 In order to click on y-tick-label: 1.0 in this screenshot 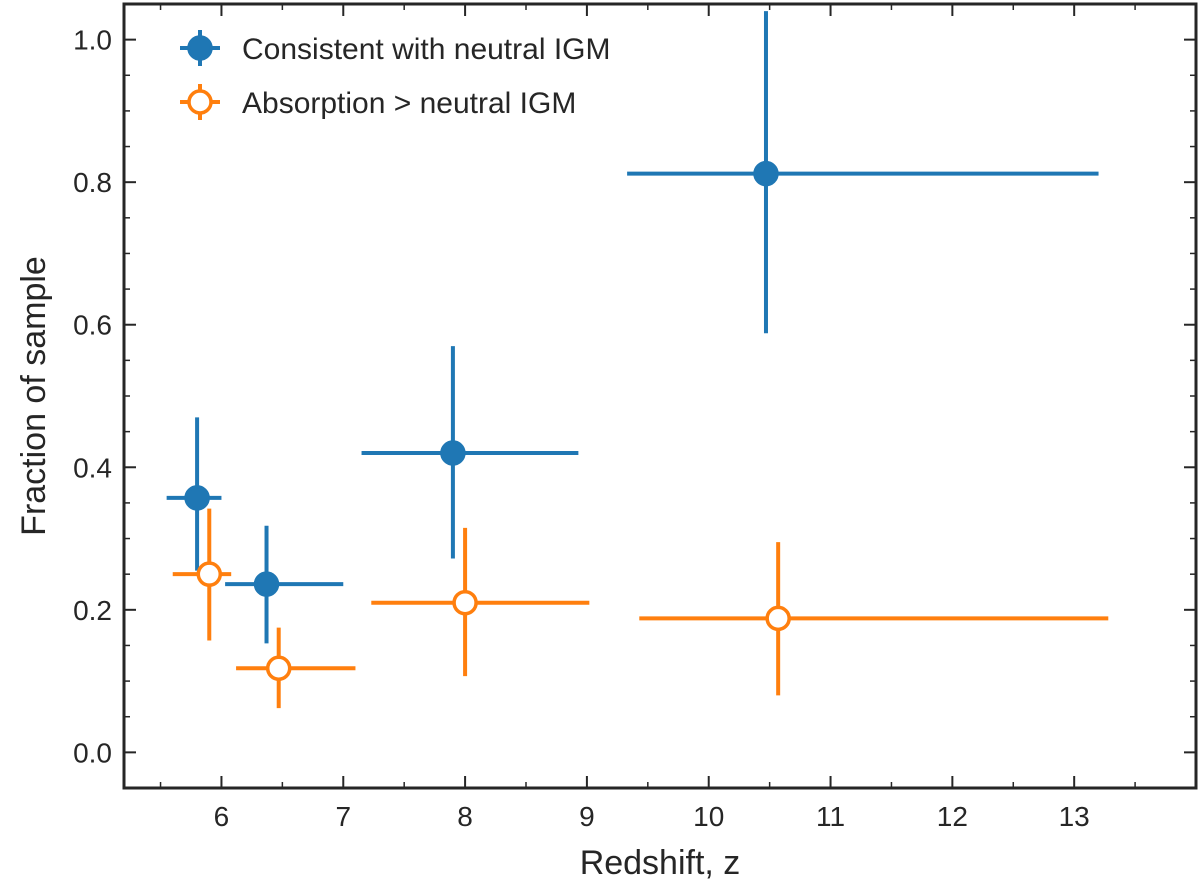, I will do `click(92, 40)`.